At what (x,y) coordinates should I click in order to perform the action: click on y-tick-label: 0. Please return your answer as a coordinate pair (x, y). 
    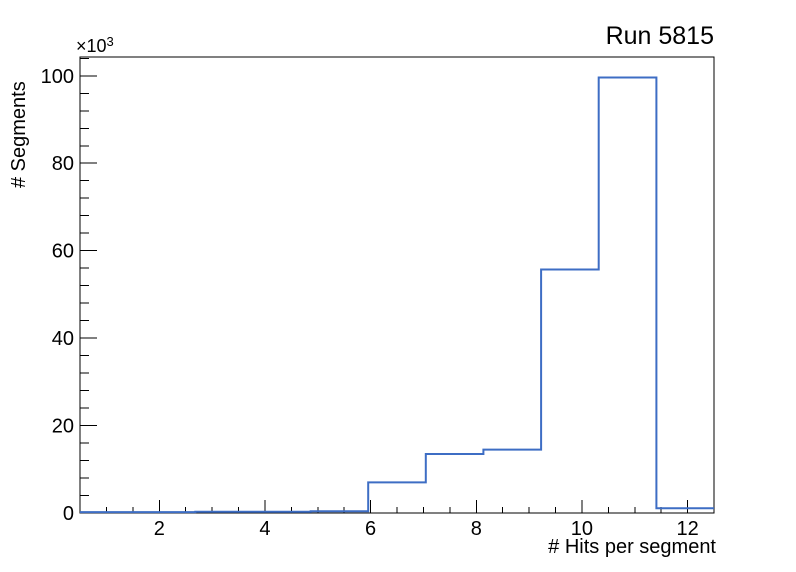
    Looking at the image, I should click on (68, 514).